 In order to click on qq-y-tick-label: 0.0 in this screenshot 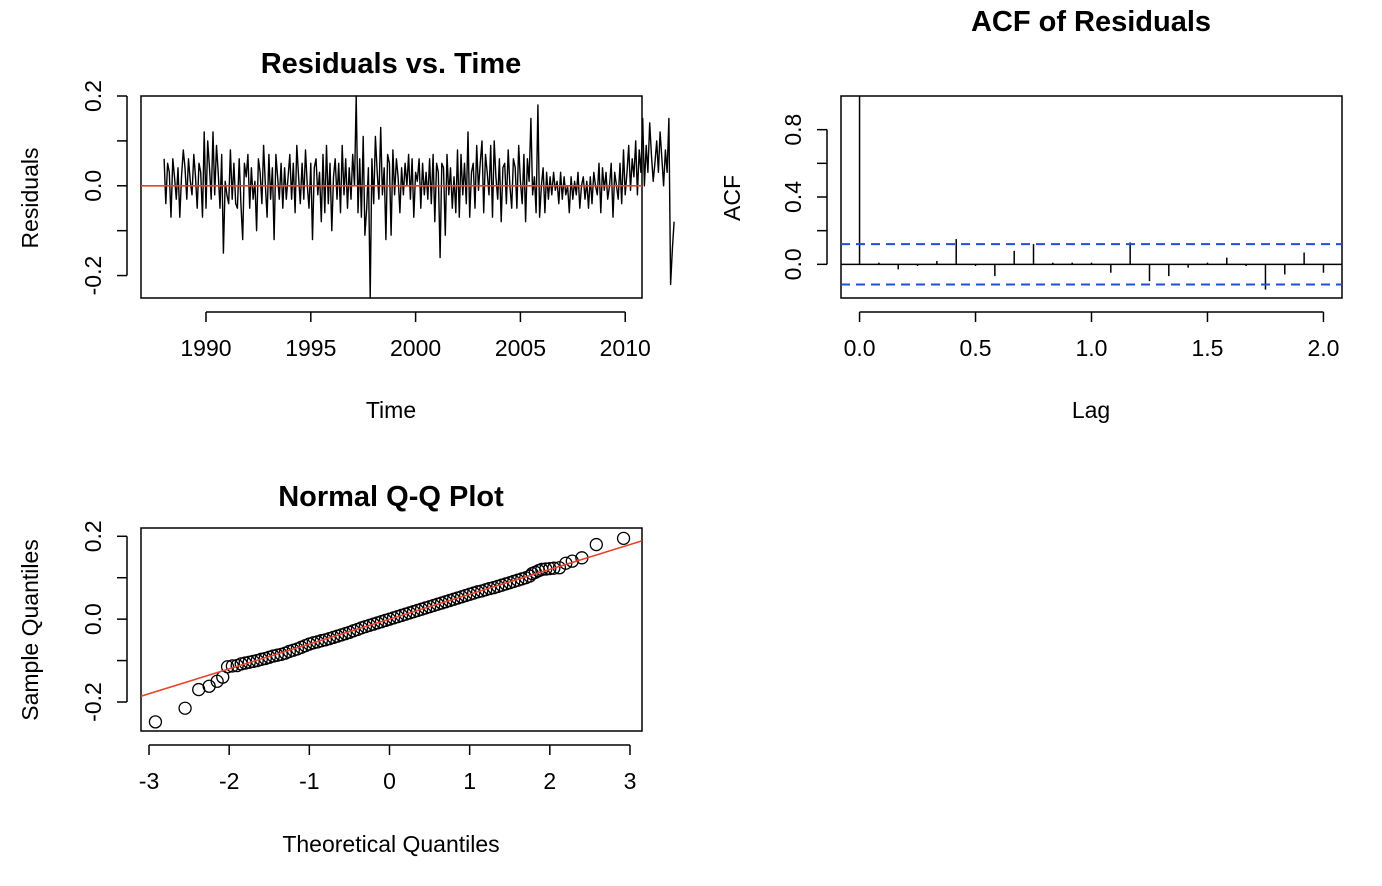, I will do `click(93, 619)`.